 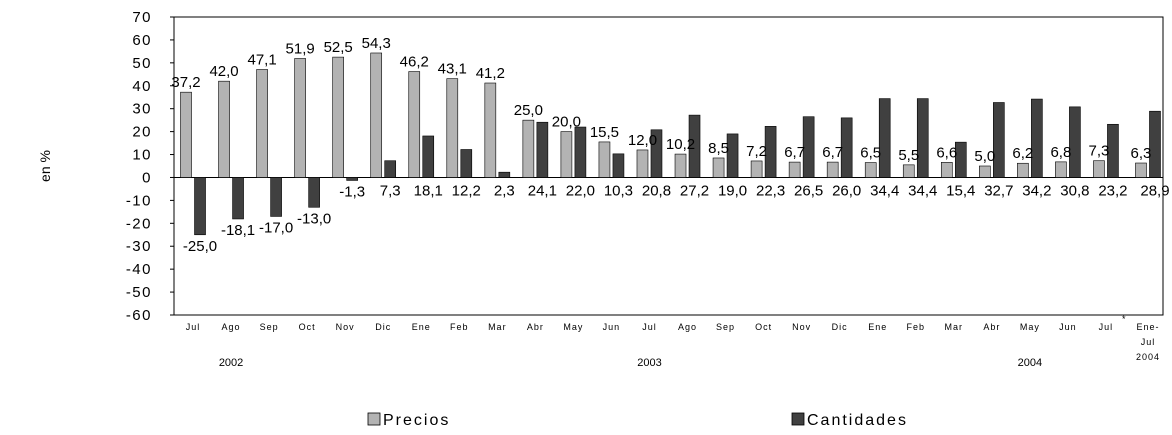 What do you see at coordinates (732, 190) in the screenshot?
I see `data-label-cantidades: 19,0` at bounding box center [732, 190].